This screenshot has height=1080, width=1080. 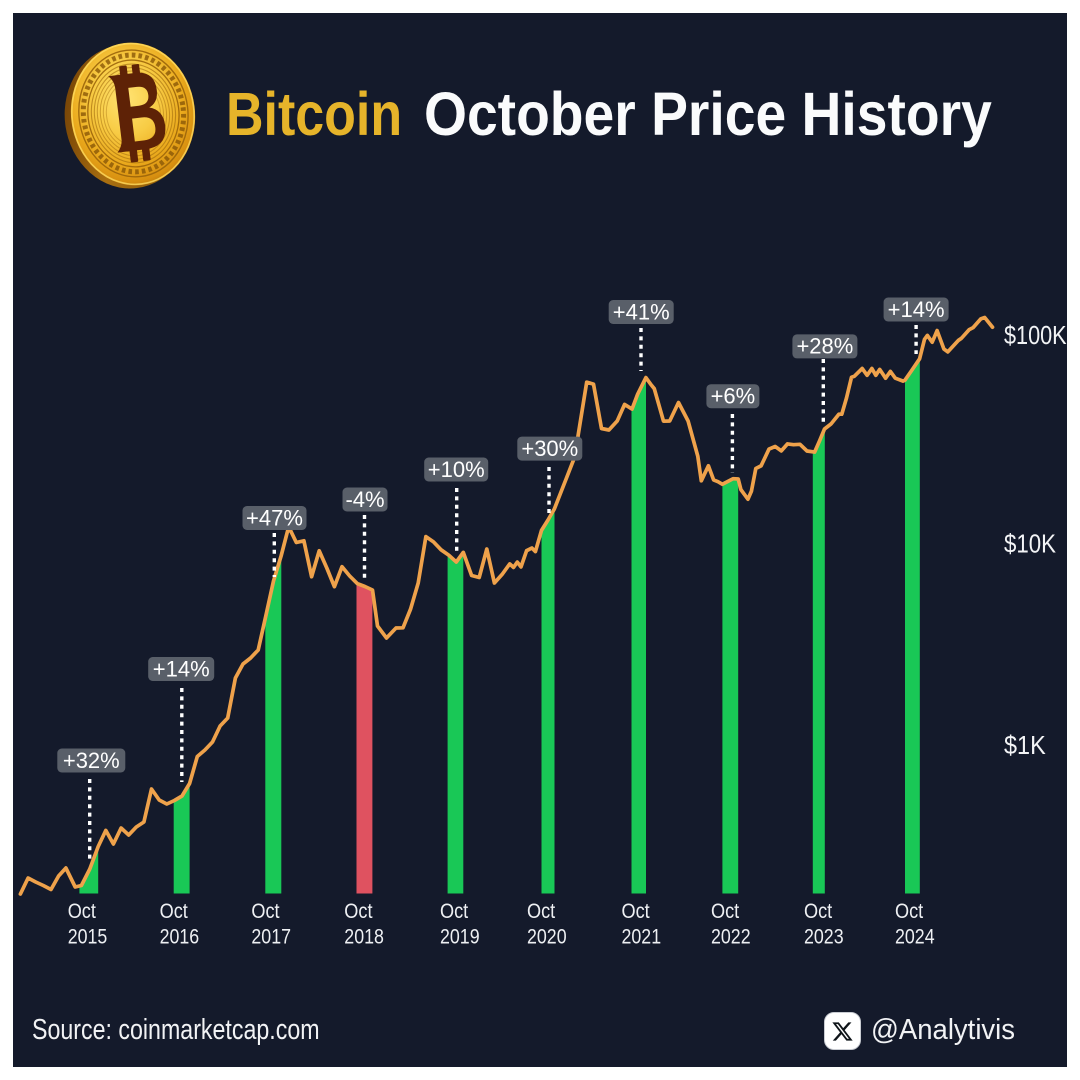 I want to click on svg-text: -4%, so click(x=364, y=499).